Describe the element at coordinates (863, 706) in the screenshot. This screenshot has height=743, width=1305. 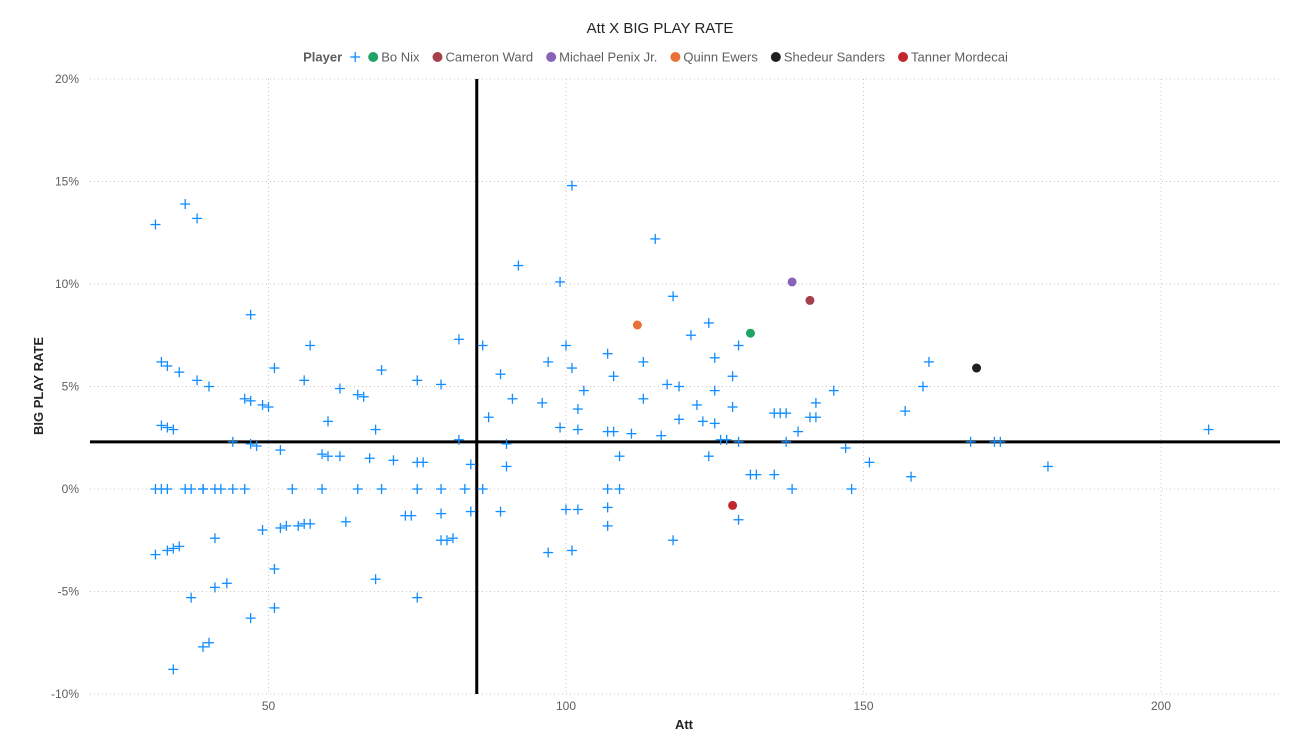
I see `x-tick-label: 150` at that location.